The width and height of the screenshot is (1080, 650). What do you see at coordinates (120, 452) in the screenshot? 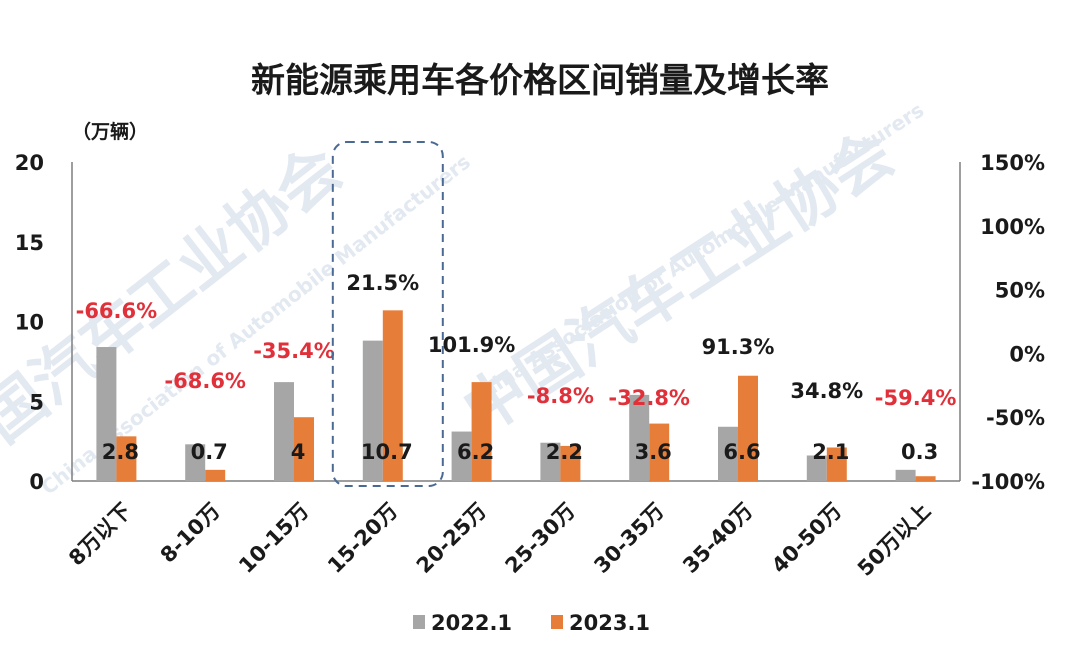
I see `data-label: 2.8` at bounding box center [120, 452].